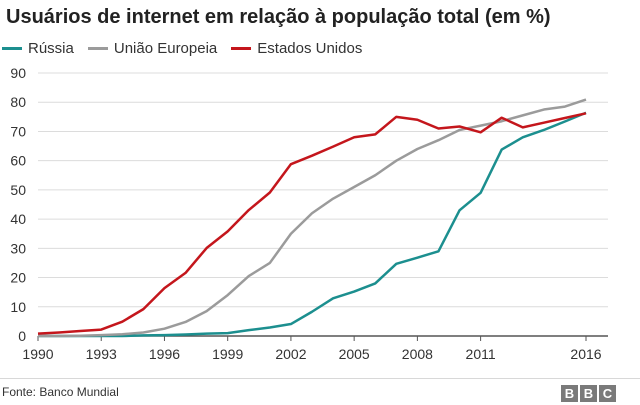 This screenshot has height=405, width=640. Describe the element at coordinates (18, 278) in the screenshot. I see `y-tick-label-20: 20` at that location.